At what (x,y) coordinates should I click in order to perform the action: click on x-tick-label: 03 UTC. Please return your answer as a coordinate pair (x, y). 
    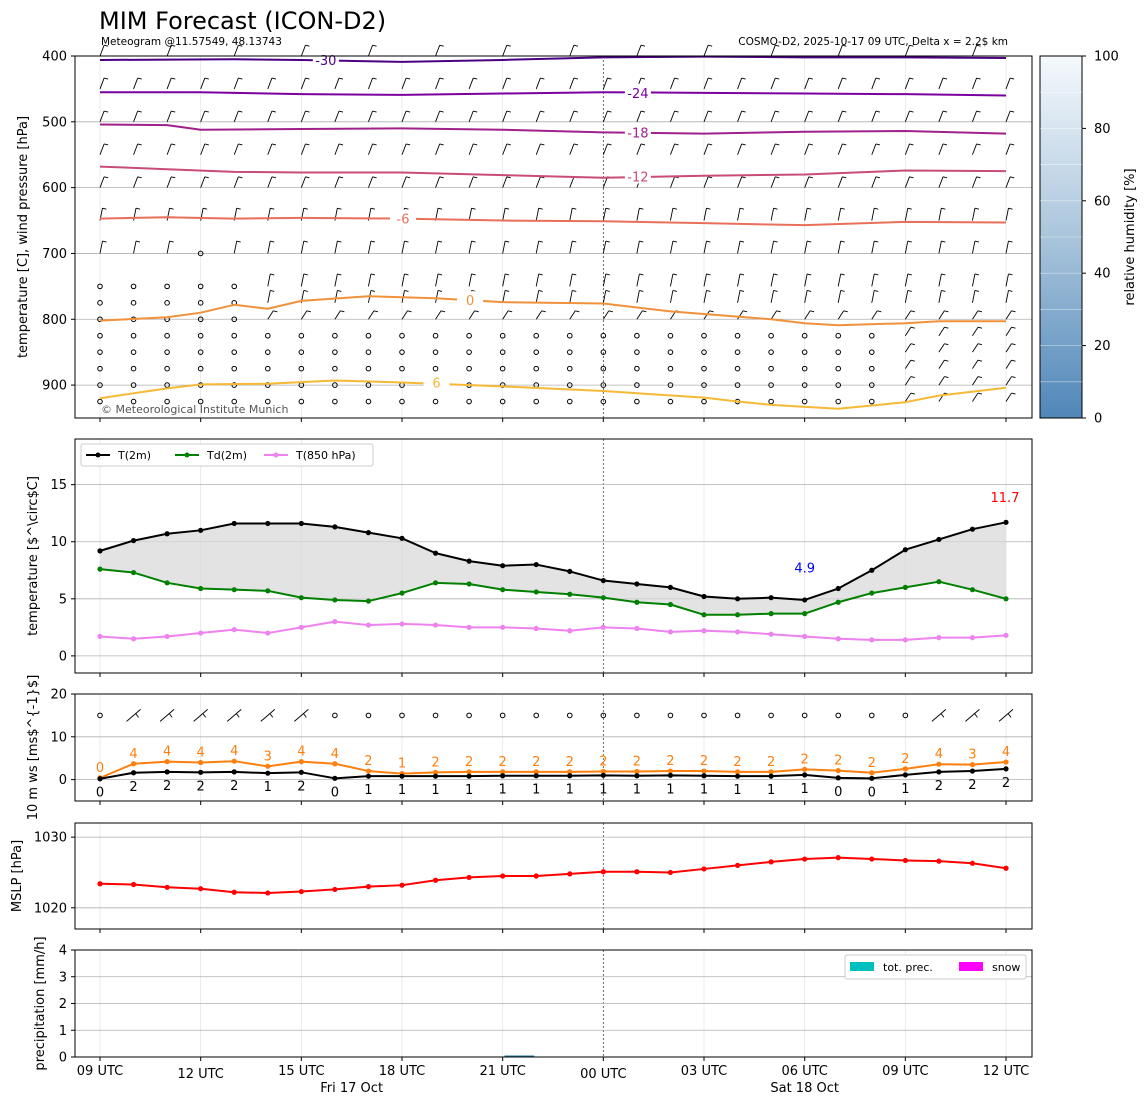
    Looking at the image, I should click on (704, 1071).